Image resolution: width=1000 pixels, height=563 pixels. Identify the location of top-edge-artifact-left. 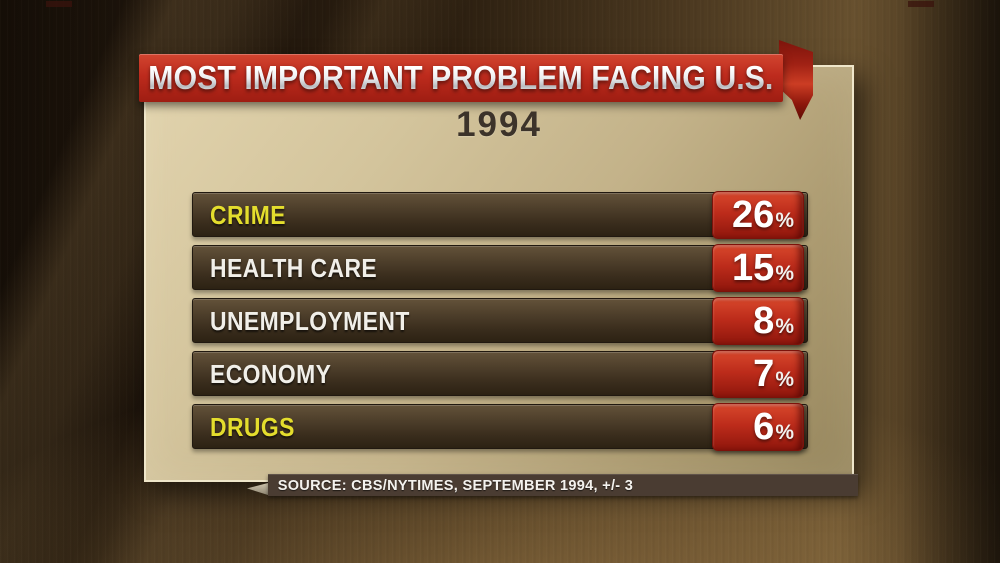
(59, 4).